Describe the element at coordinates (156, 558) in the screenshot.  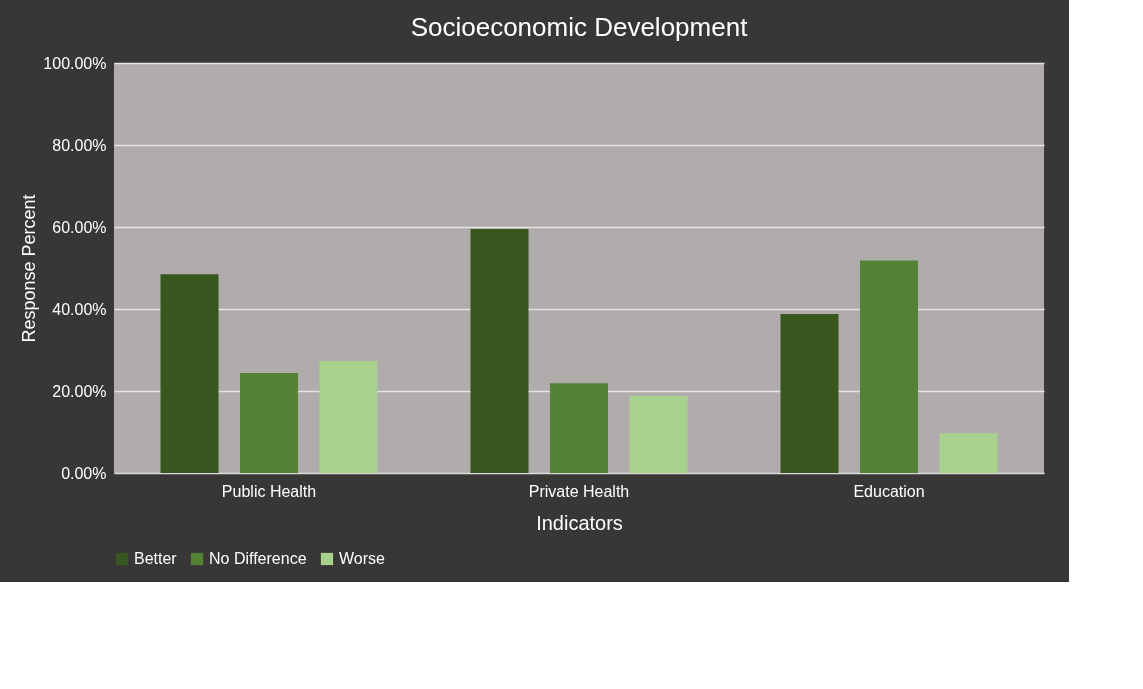
I see `legend-label: Better` at that location.